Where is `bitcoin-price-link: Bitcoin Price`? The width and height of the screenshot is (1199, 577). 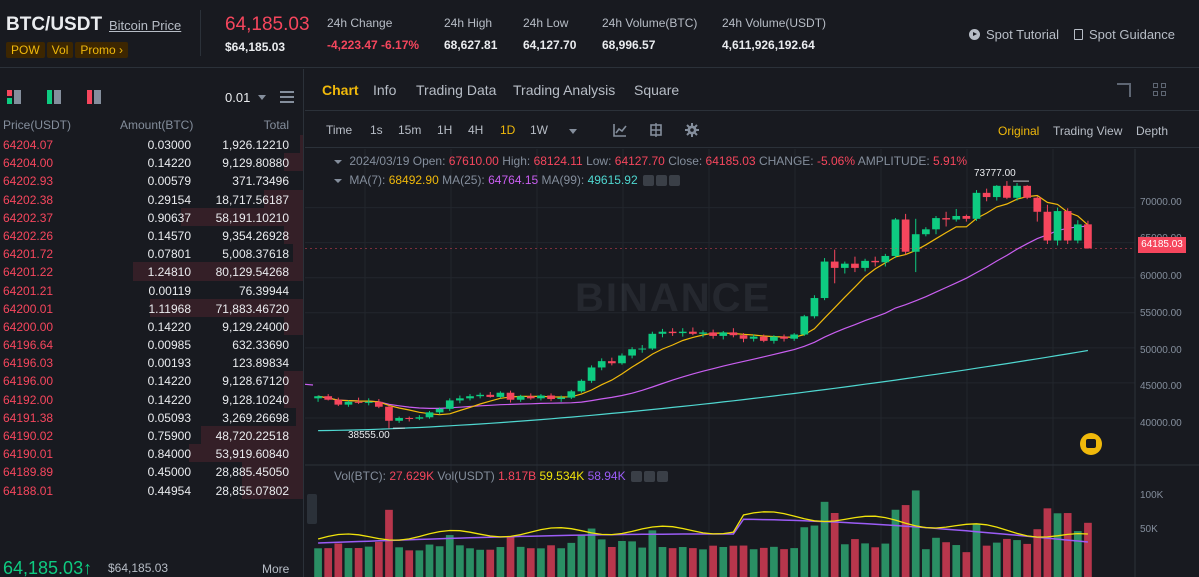 bitcoin-price-link: Bitcoin Price is located at coordinates (145, 25).